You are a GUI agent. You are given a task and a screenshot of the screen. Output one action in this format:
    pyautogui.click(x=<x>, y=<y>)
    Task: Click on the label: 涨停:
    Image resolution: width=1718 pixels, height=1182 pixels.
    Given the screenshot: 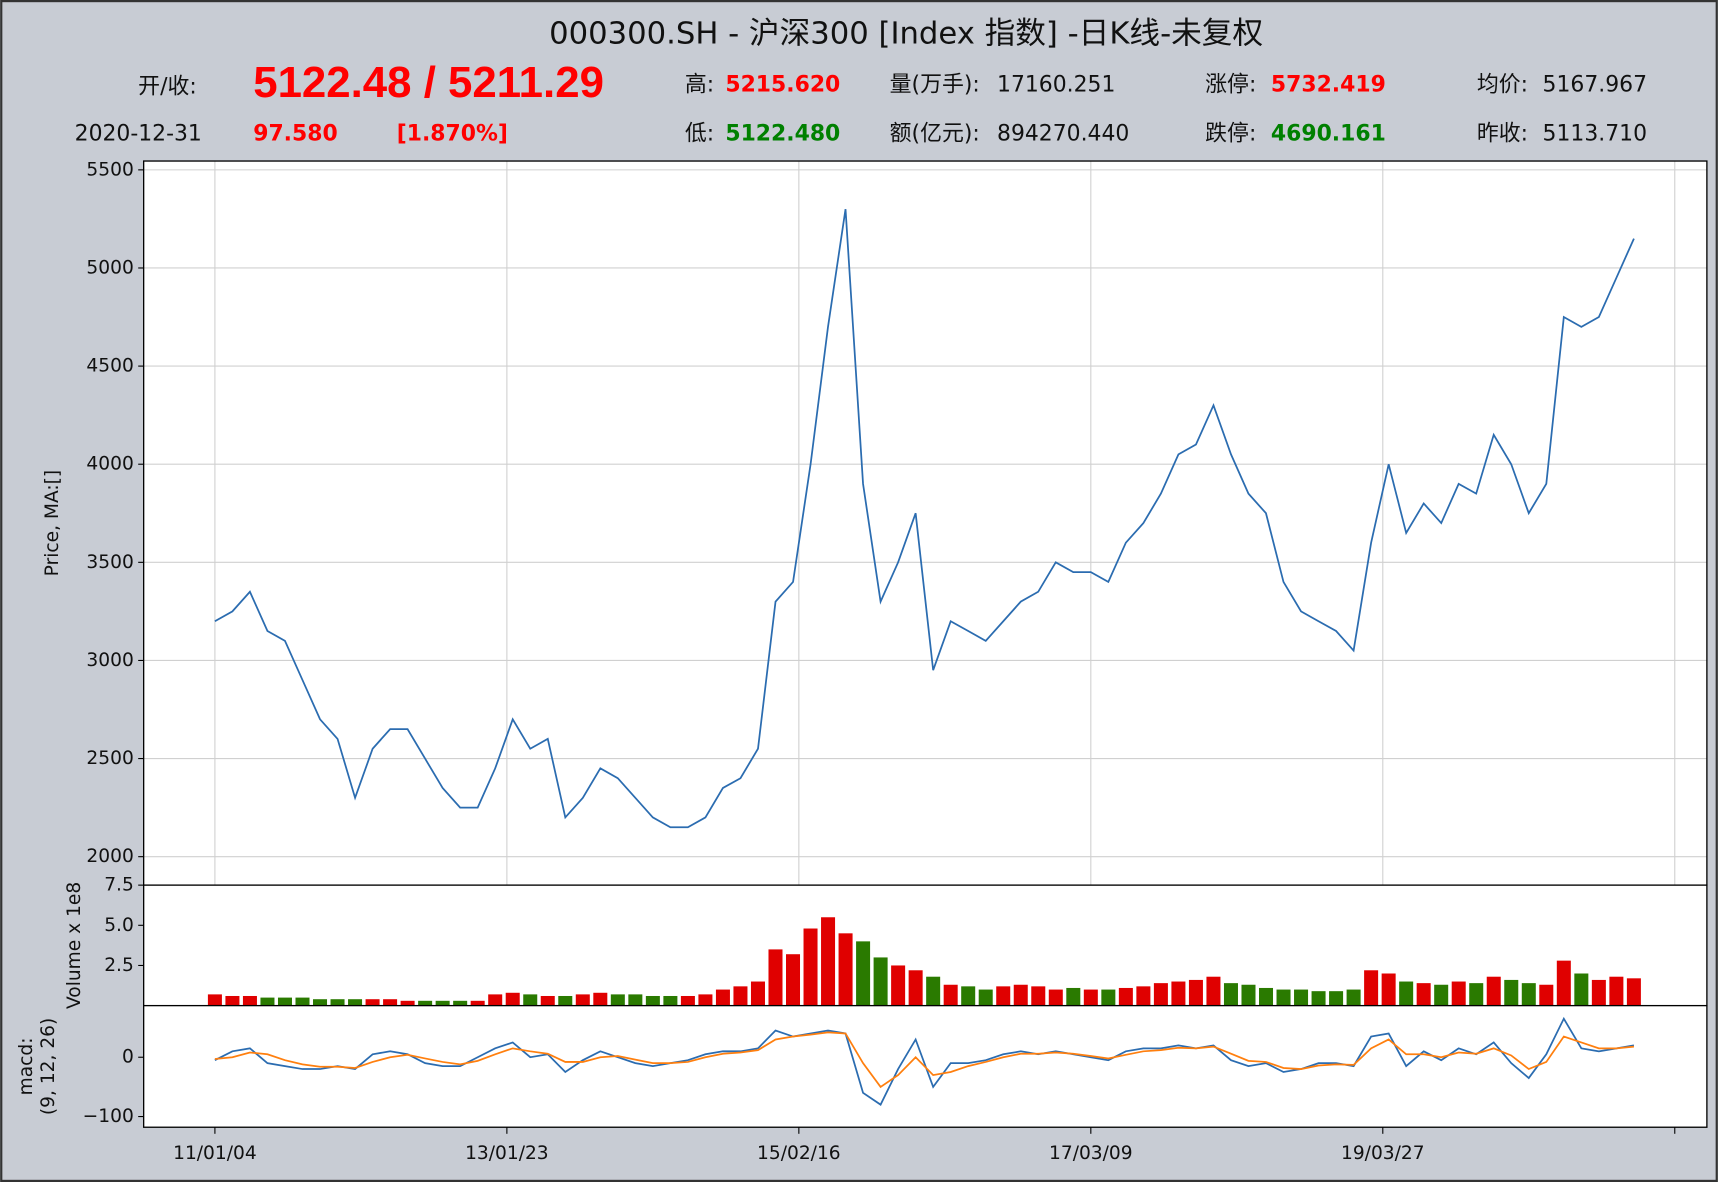 What is the action you would take?
    pyautogui.click(x=1230, y=84)
    